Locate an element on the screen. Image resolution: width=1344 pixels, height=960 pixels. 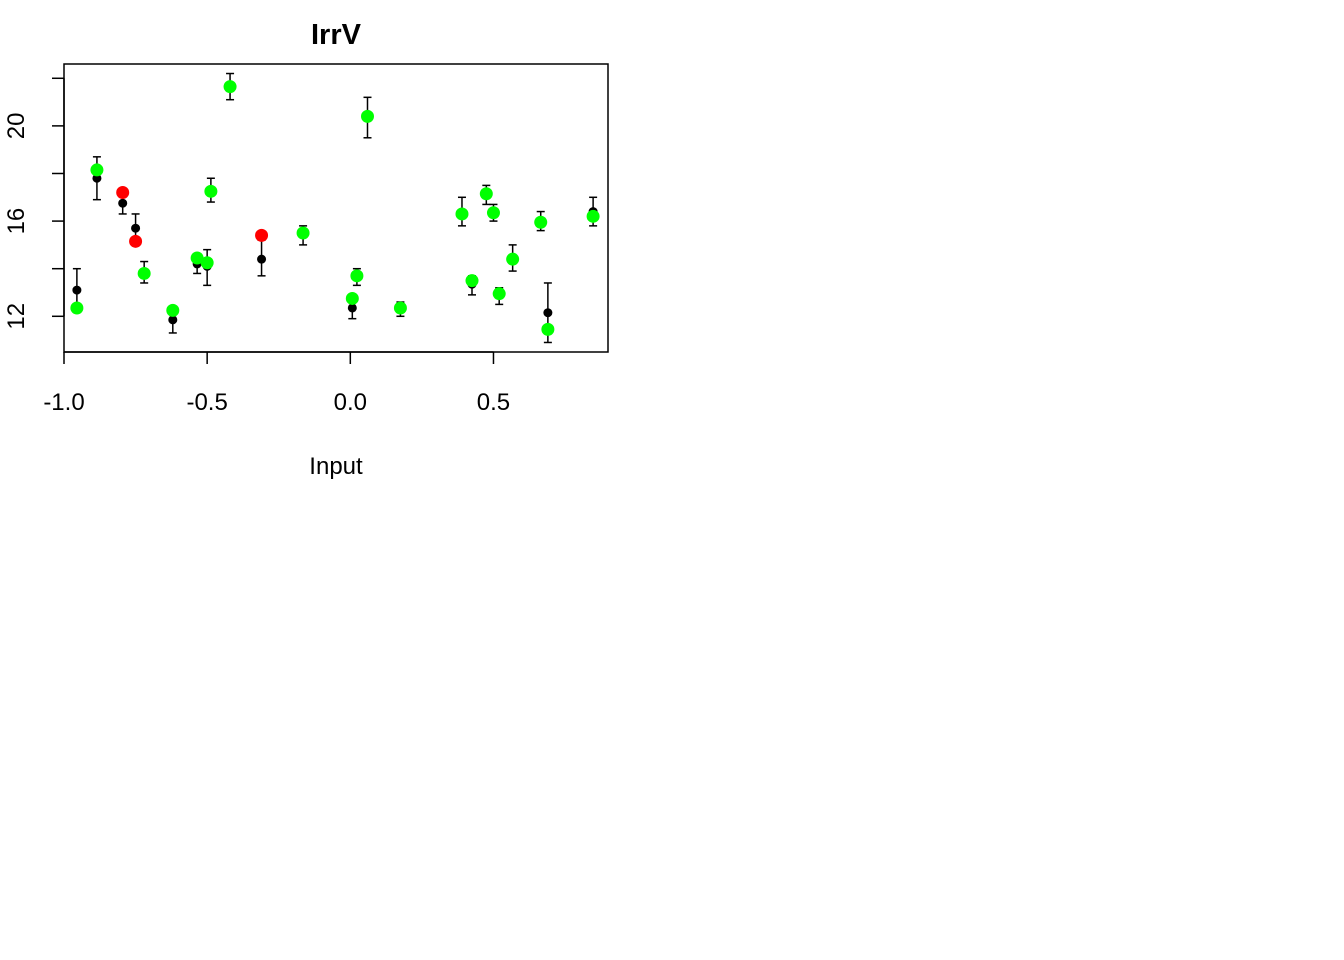
y-axis: 12 16 20 is located at coordinates (34, 203).